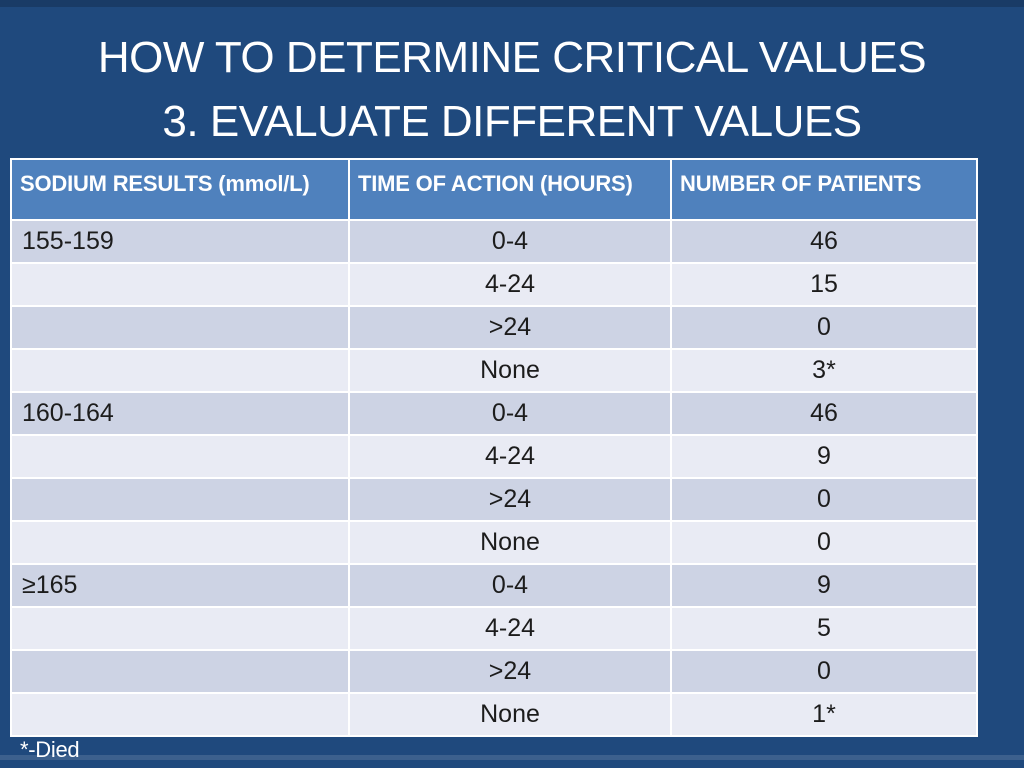 Image resolution: width=1024 pixels, height=768 pixels. Describe the element at coordinates (510, 189) in the screenshot. I see `column-header-time-of-action: TIME OF ACTION (HOURS)` at that location.